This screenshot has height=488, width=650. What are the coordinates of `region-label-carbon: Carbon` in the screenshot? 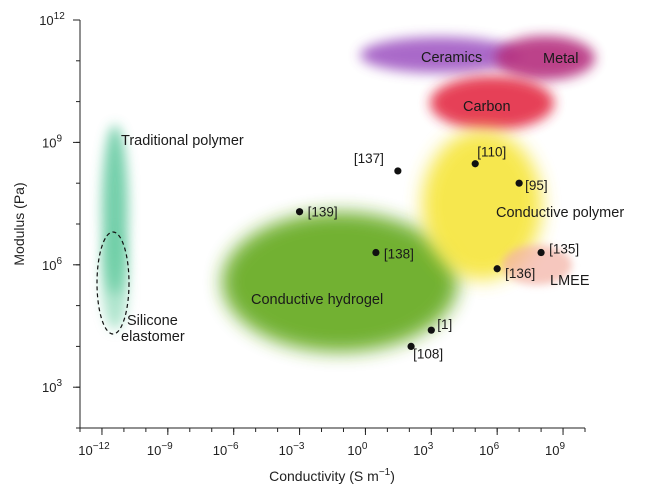 It's located at (487, 107).